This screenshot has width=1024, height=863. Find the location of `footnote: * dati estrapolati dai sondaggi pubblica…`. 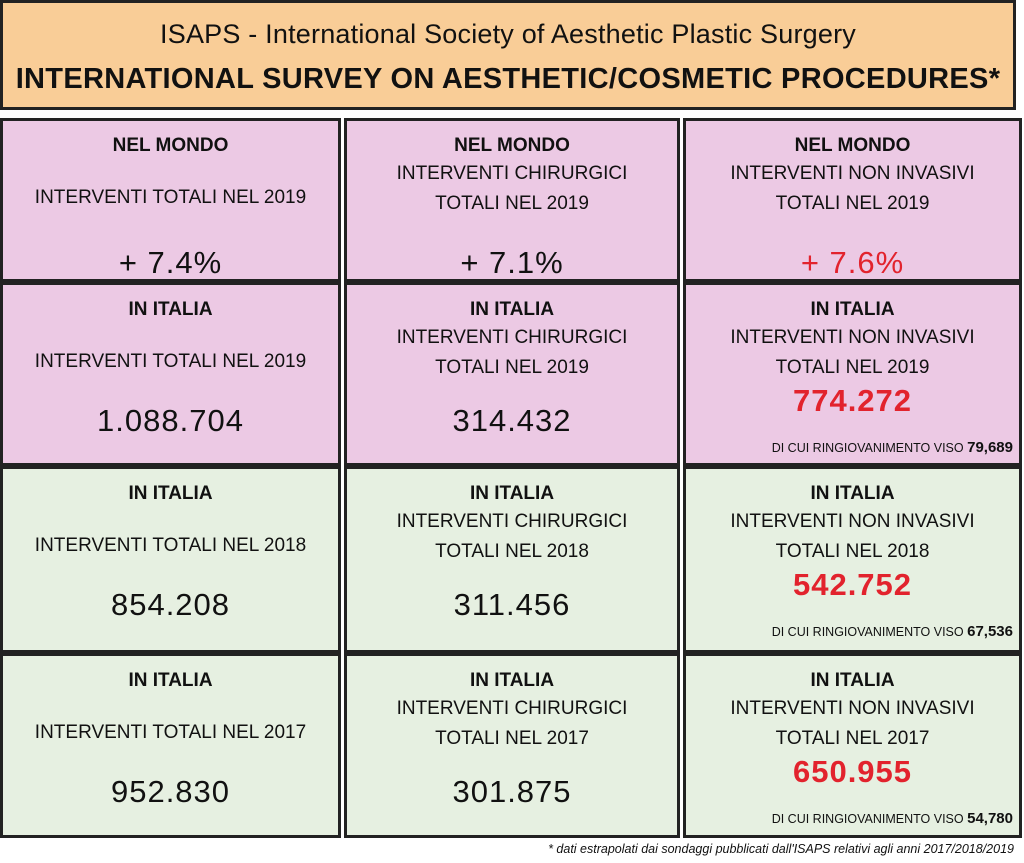

footnote: * dati estrapolati dai sondaggi pubblica… is located at coordinates (781, 849).